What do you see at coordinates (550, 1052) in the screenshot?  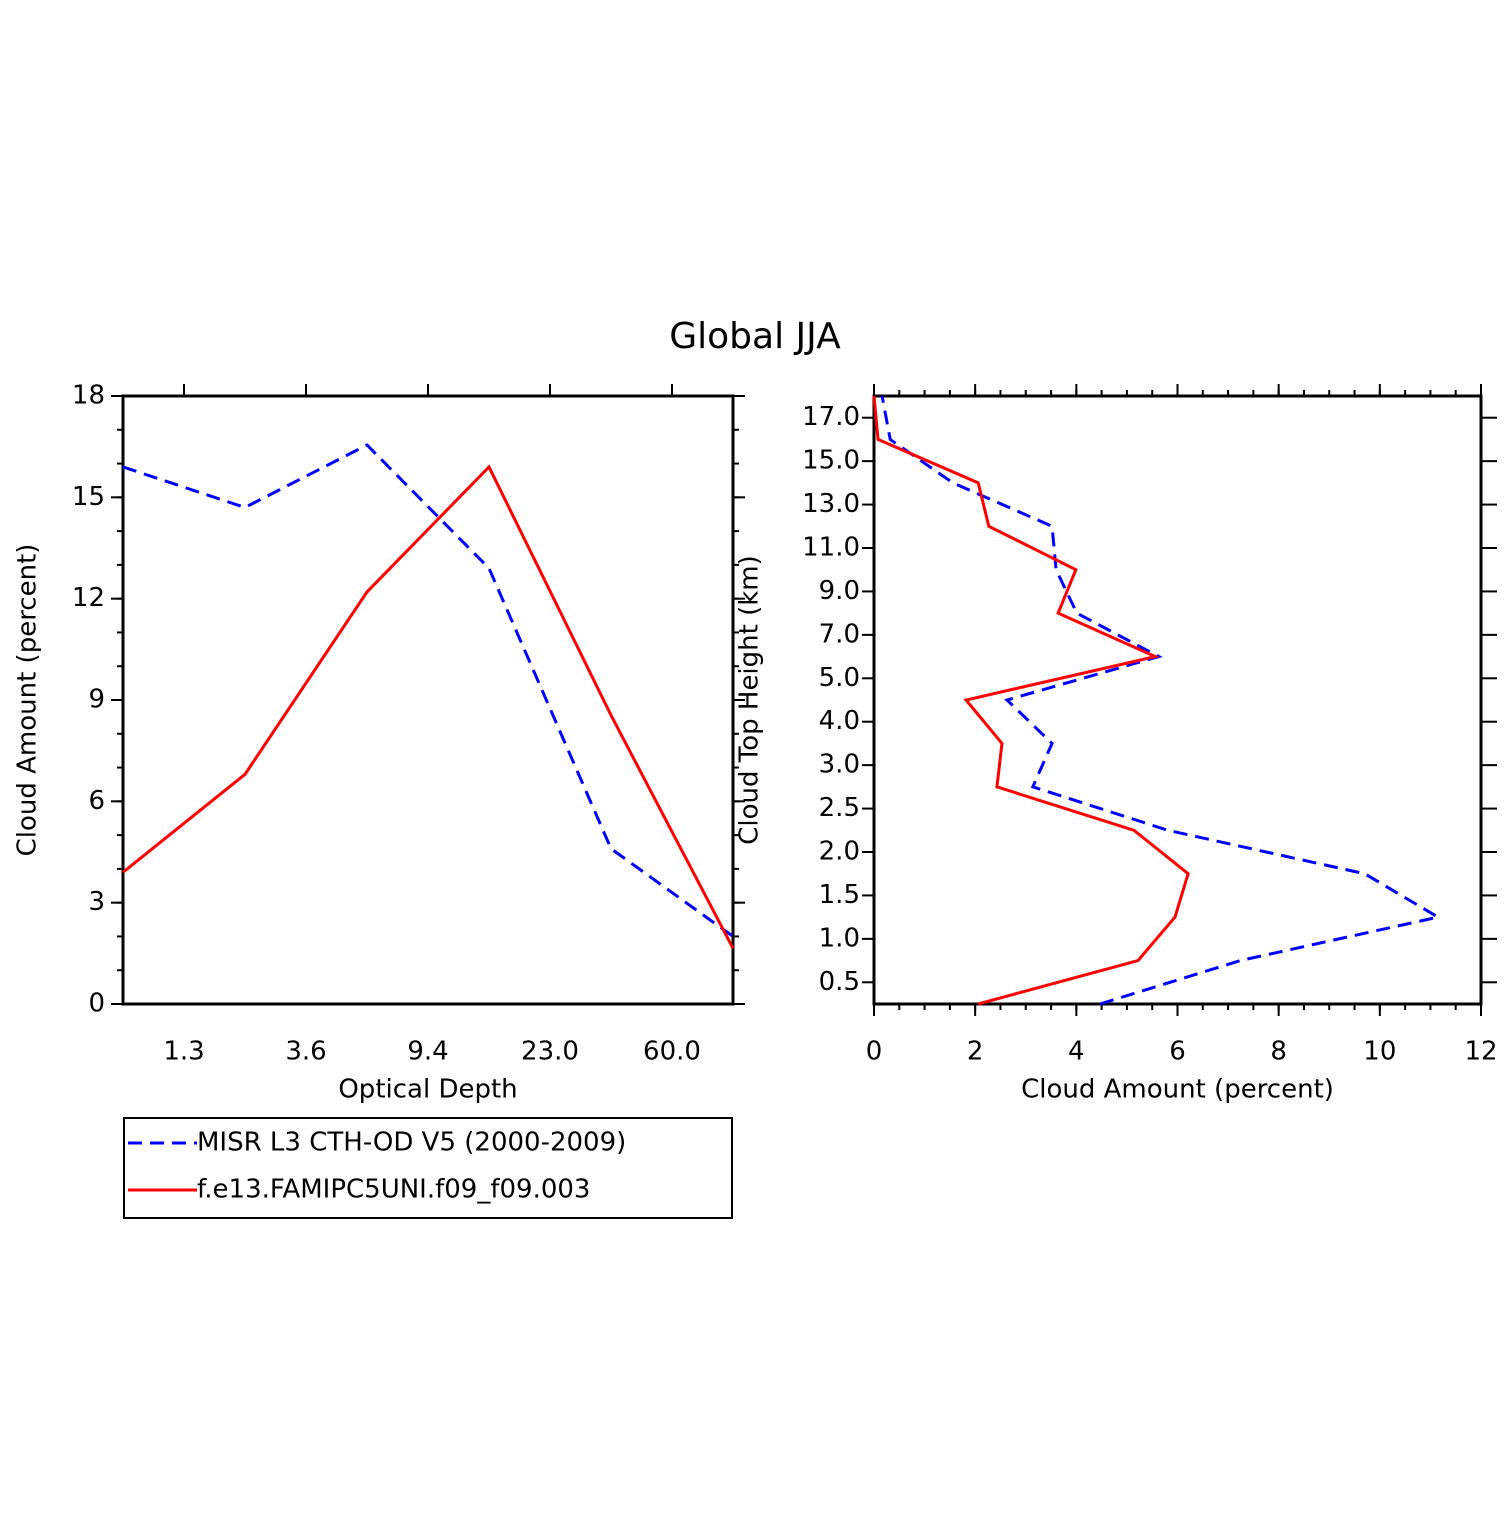 I see `x-tick-label: 23.0` at bounding box center [550, 1052].